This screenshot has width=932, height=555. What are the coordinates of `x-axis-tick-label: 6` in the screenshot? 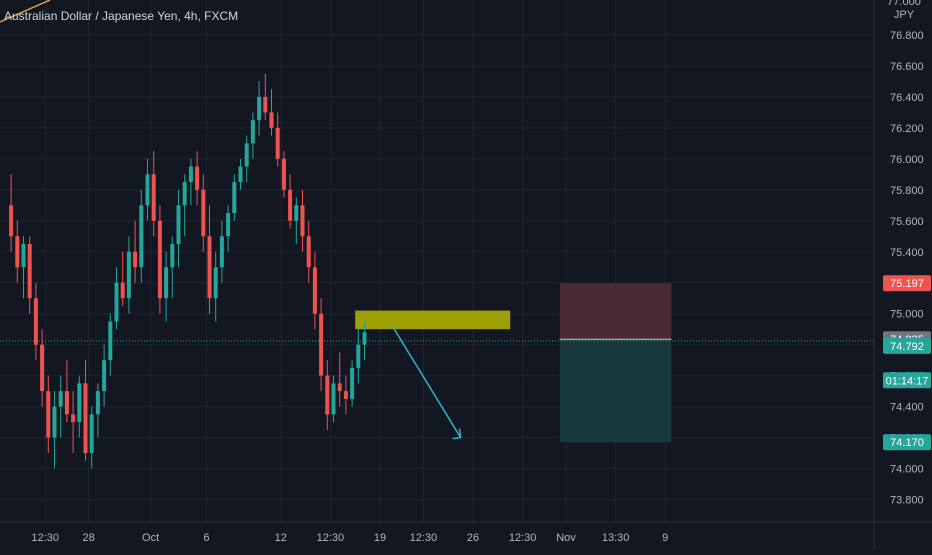 It's located at (206, 538).